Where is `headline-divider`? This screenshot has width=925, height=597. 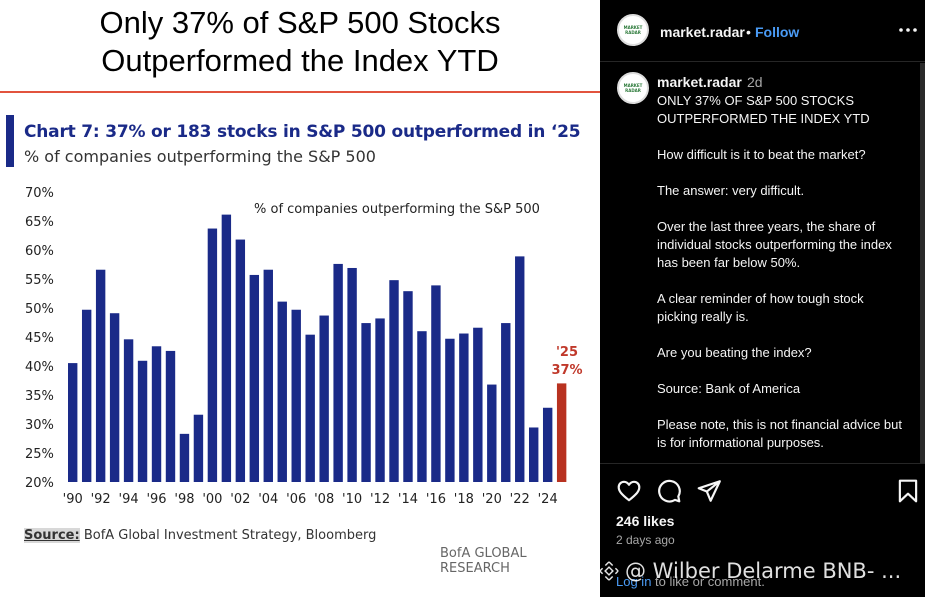 headline-divider is located at coordinates (300, 92).